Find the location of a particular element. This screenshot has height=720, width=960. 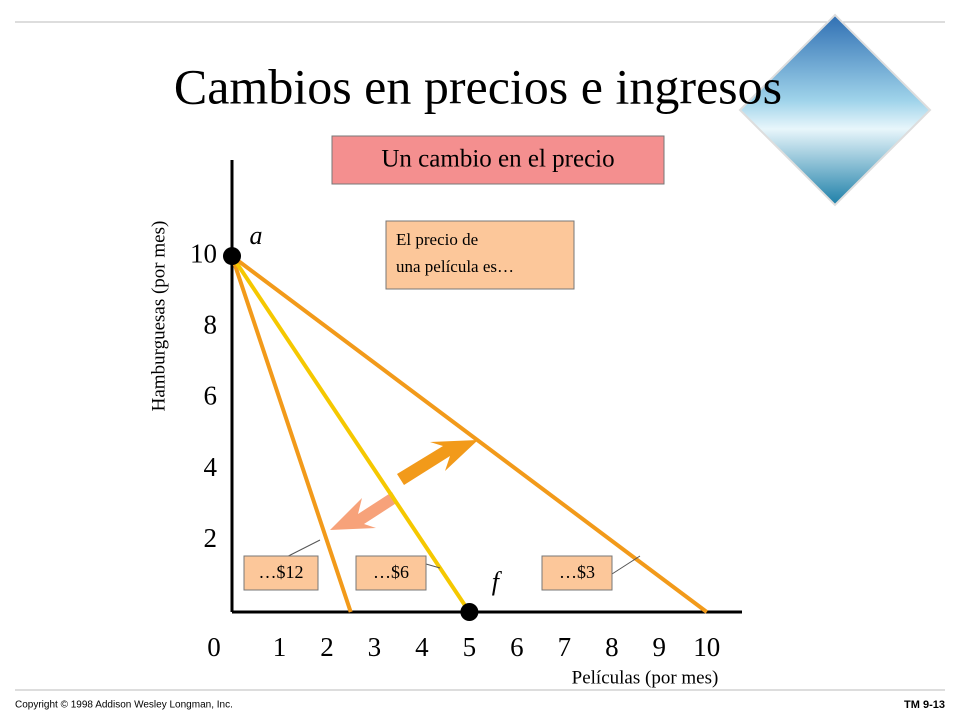

x-tick-label: 3 is located at coordinates (375, 647).